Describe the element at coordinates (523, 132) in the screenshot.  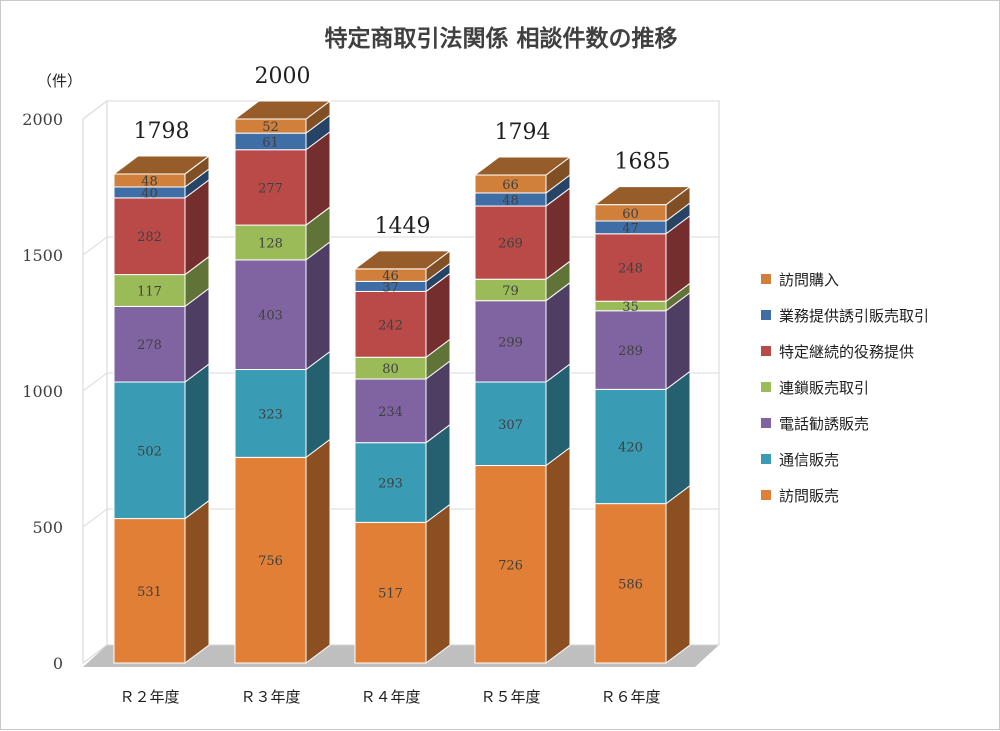
I see `total-label: 1794` at that location.